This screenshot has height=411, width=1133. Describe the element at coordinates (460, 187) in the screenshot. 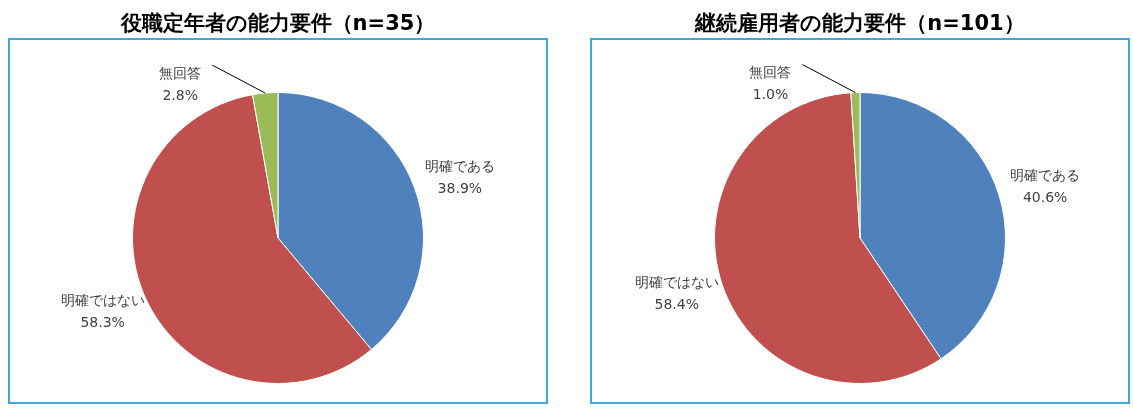

I see `data-label: 38.9%` at that location.